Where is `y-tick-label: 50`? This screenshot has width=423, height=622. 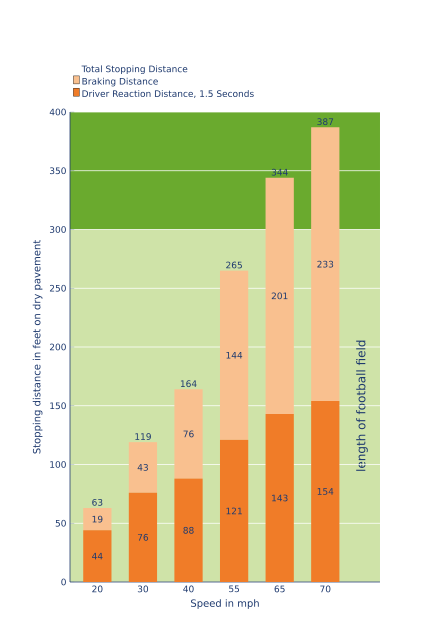 y-tick-label: 50 is located at coordinates (61, 523).